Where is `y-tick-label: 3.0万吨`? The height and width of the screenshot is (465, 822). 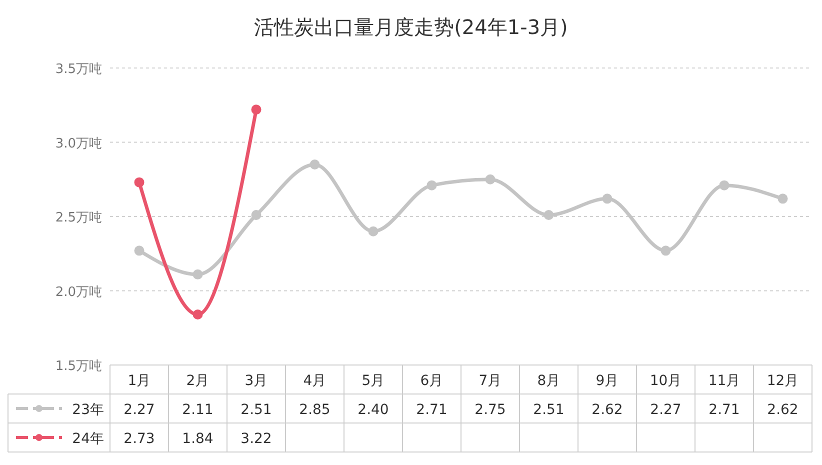 y-tick-label: 3.0万吨 is located at coordinates (78, 144).